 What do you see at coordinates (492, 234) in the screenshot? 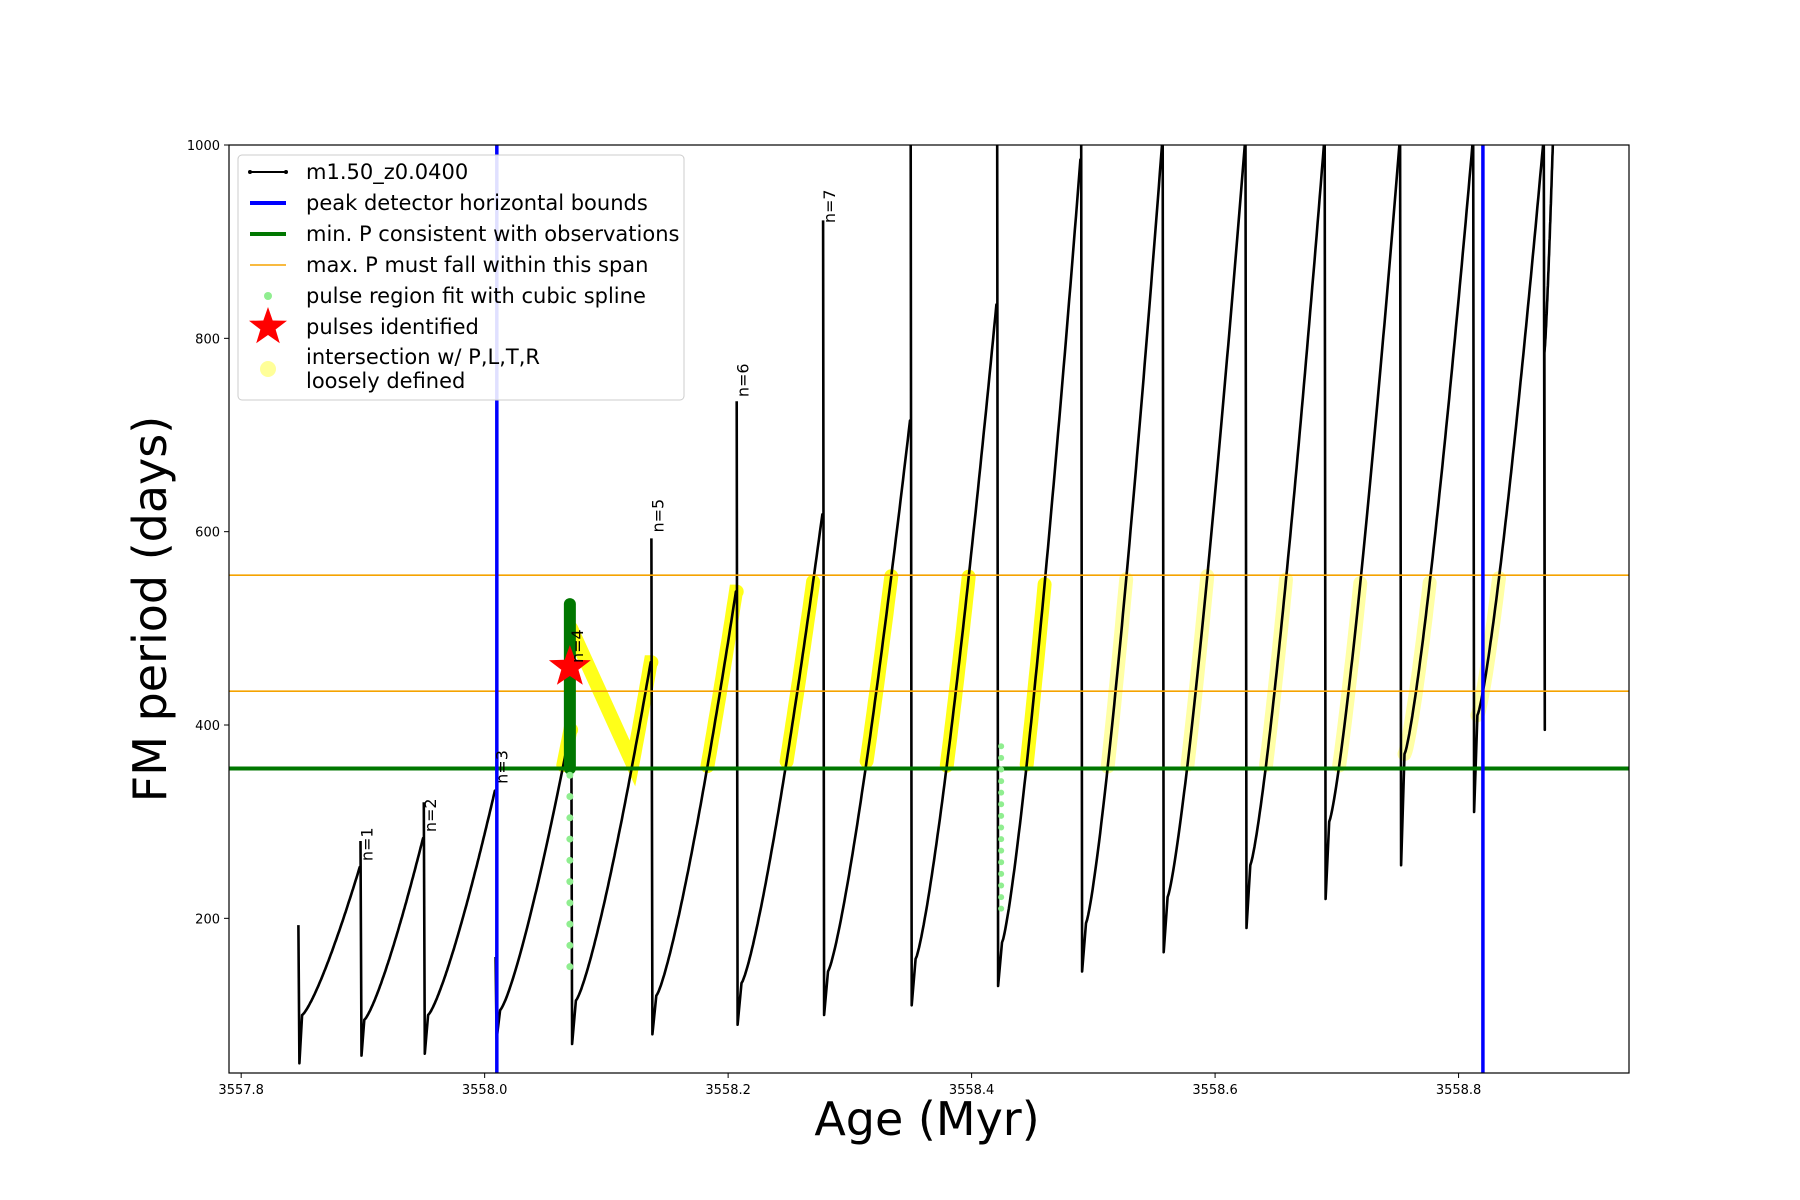
I see `legend-label: min. P consistent with observations` at bounding box center [492, 234].